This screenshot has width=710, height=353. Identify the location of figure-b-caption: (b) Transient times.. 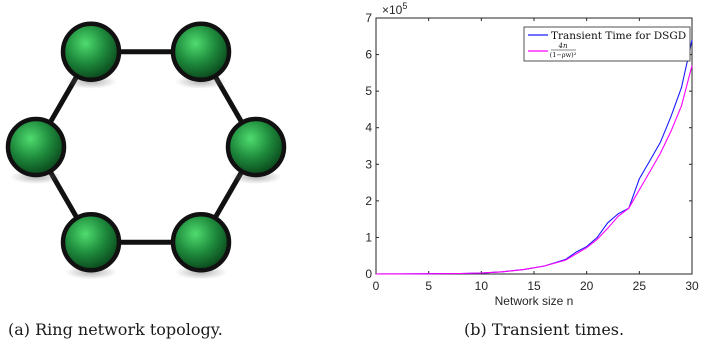
(544, 329).